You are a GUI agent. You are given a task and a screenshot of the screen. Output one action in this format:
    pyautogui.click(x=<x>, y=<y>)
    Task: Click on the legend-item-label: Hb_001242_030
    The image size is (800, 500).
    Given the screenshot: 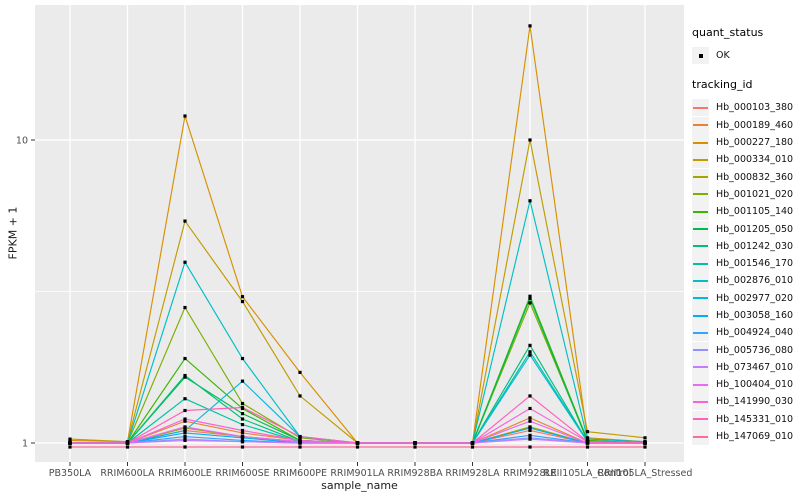 What is the action you would take?
    pyautogui.click(x=755, y=246)
    